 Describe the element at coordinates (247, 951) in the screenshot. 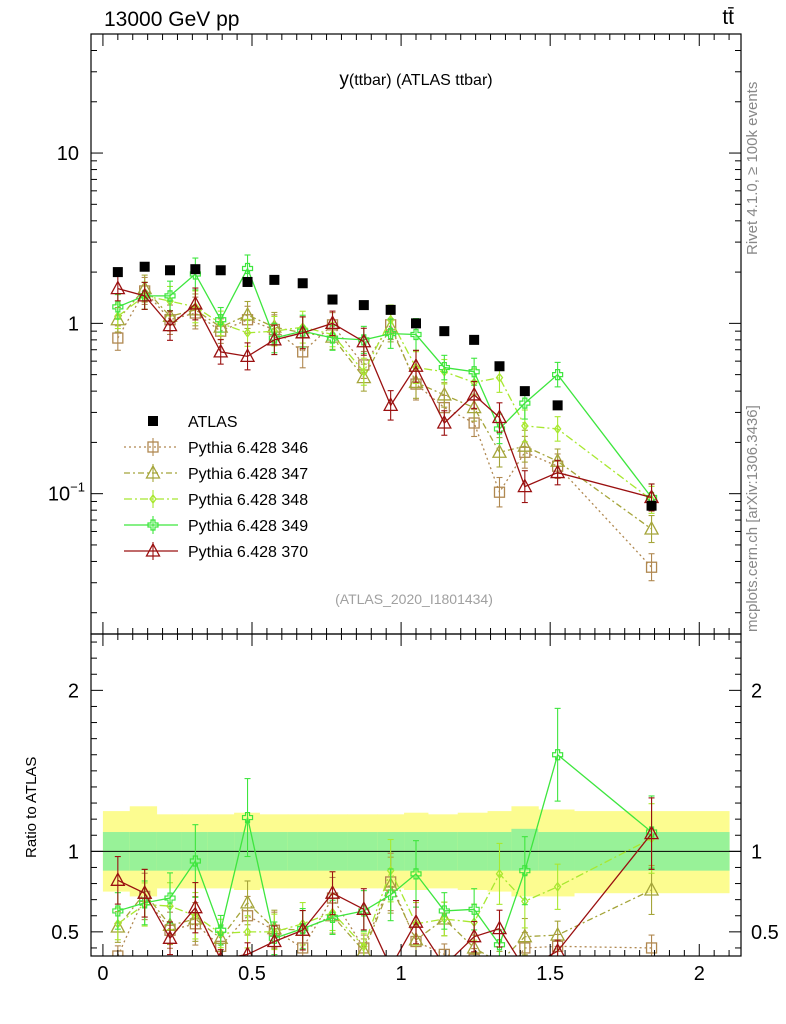

I see `ratio-point-p370: Pythia 6.428 370: 0.36` at that location.